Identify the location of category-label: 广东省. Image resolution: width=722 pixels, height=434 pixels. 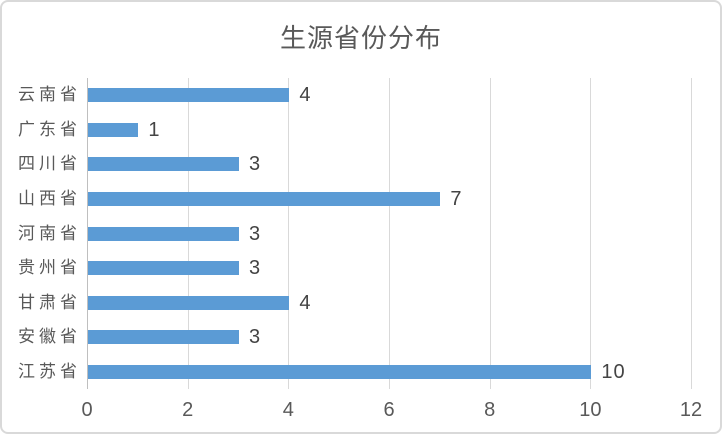
(49, 129).